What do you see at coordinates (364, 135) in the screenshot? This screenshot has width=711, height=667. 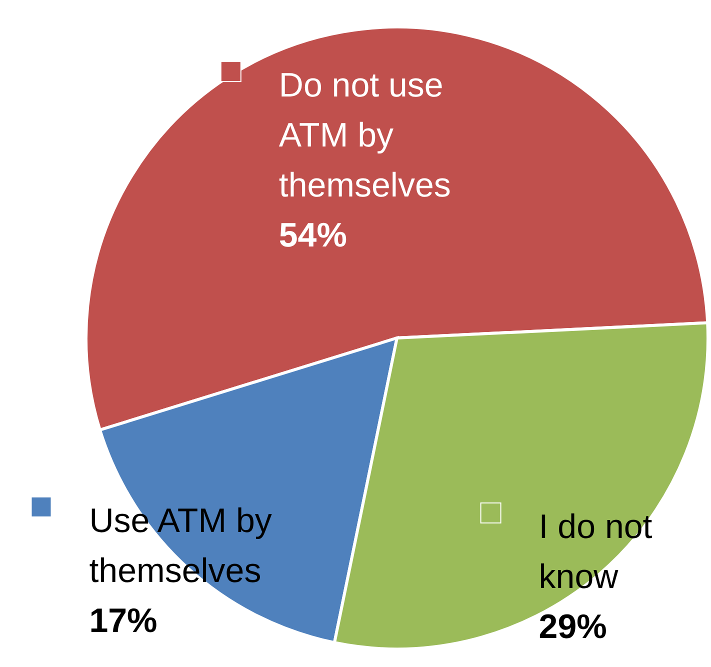 I see `legend-label: Do not use ATM by themselves` at bounding box center [364, 135].